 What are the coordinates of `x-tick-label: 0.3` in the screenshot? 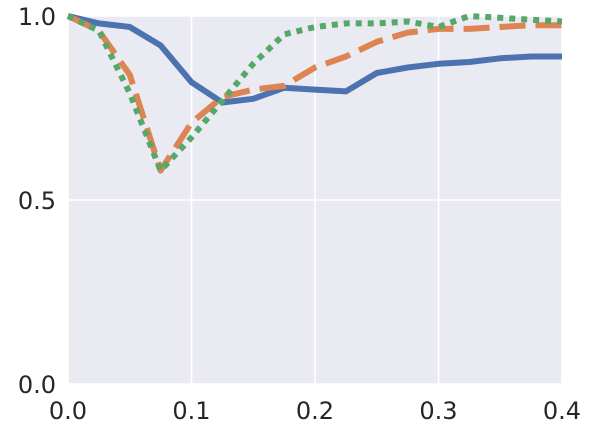 It's located at (438, 411).